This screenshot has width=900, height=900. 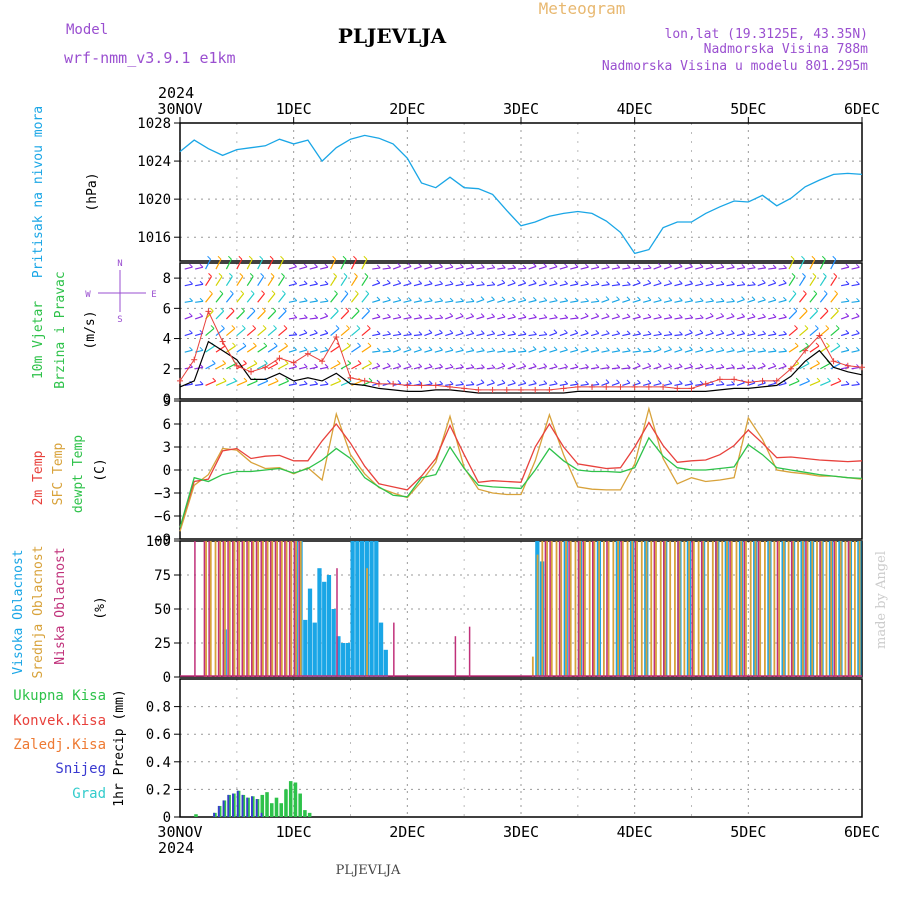 What do you see at coordinates (162, 610) in the screenshot?
I see `cloud-y-tick: 50` at bounding box center [162, 610].